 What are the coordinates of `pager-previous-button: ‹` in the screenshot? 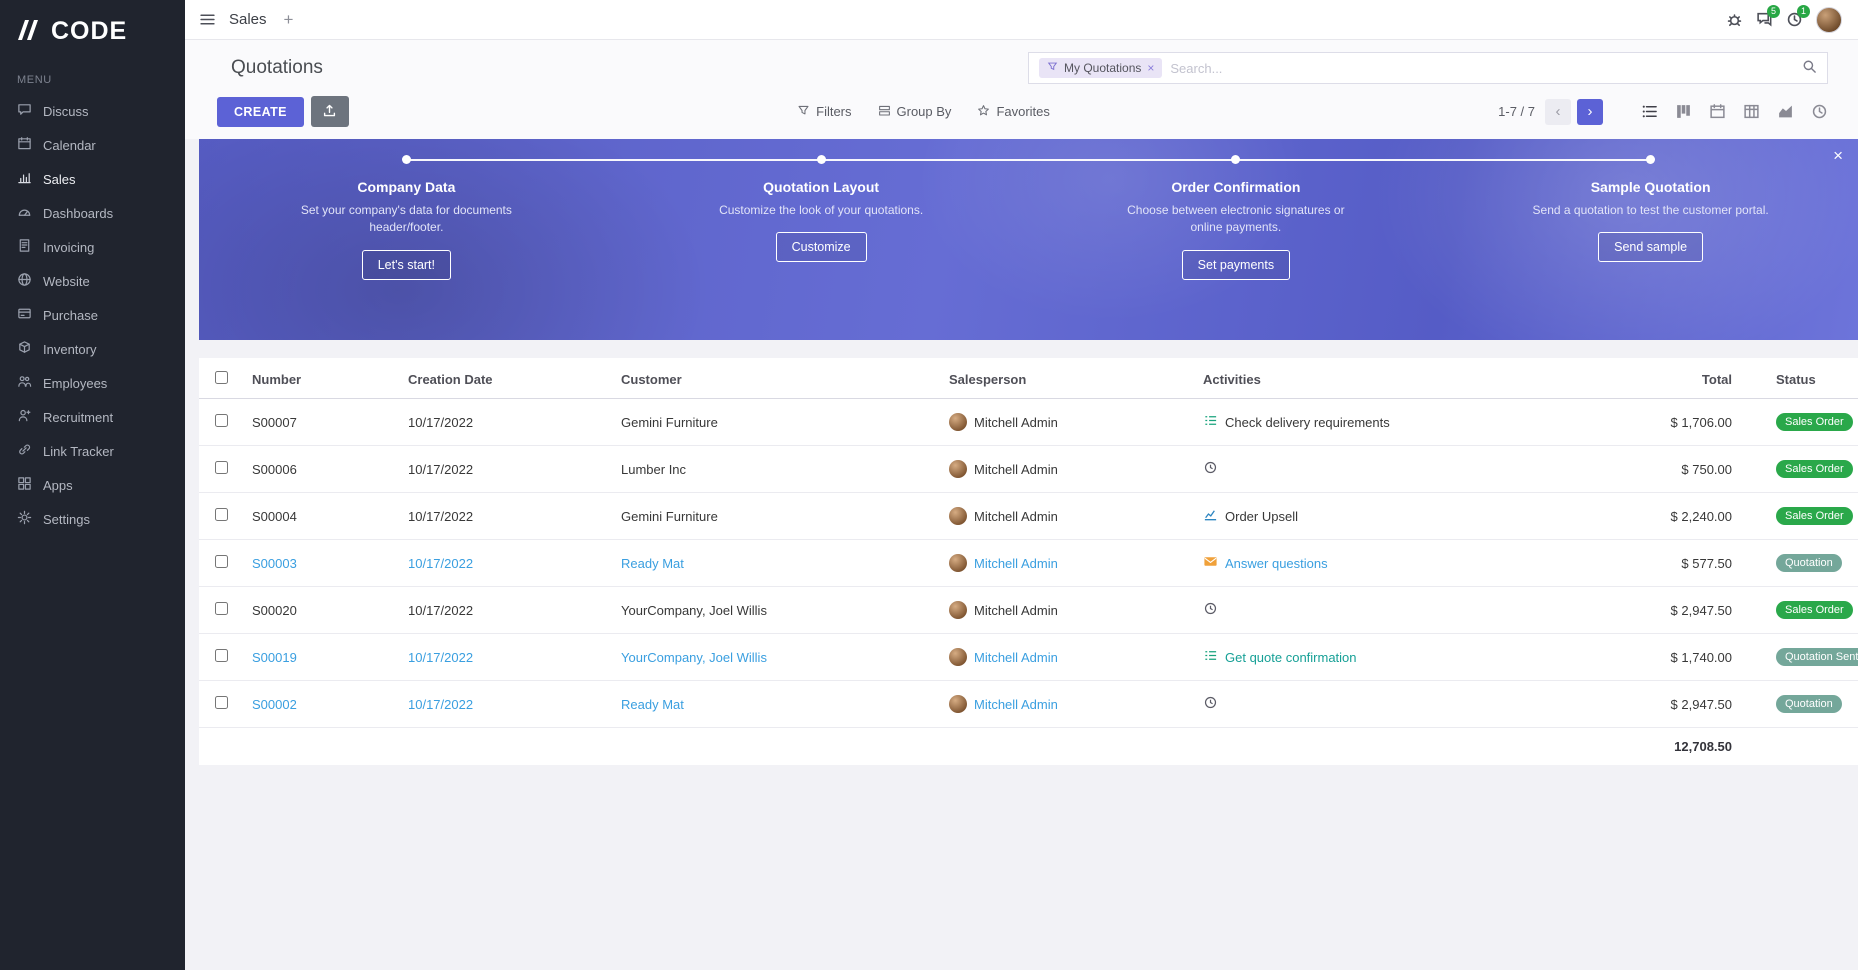 It's located at (1558, 111).